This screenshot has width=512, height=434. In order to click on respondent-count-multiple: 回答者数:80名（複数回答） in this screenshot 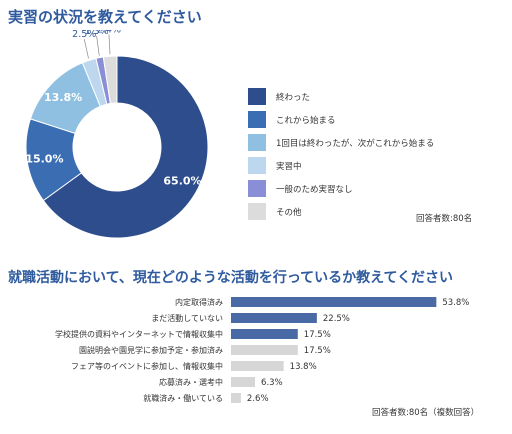, I will do `click(426, 413)`.